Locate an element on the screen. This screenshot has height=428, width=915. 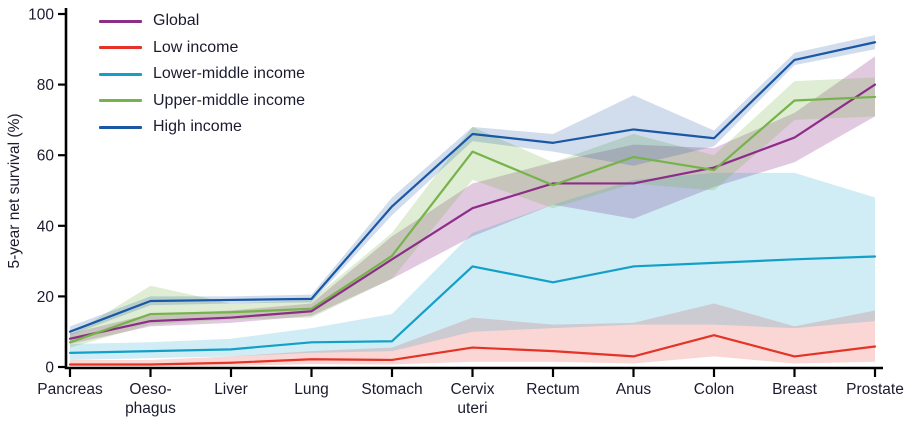
legend-label-low-income: Low income is located at coordinates (196, 47).